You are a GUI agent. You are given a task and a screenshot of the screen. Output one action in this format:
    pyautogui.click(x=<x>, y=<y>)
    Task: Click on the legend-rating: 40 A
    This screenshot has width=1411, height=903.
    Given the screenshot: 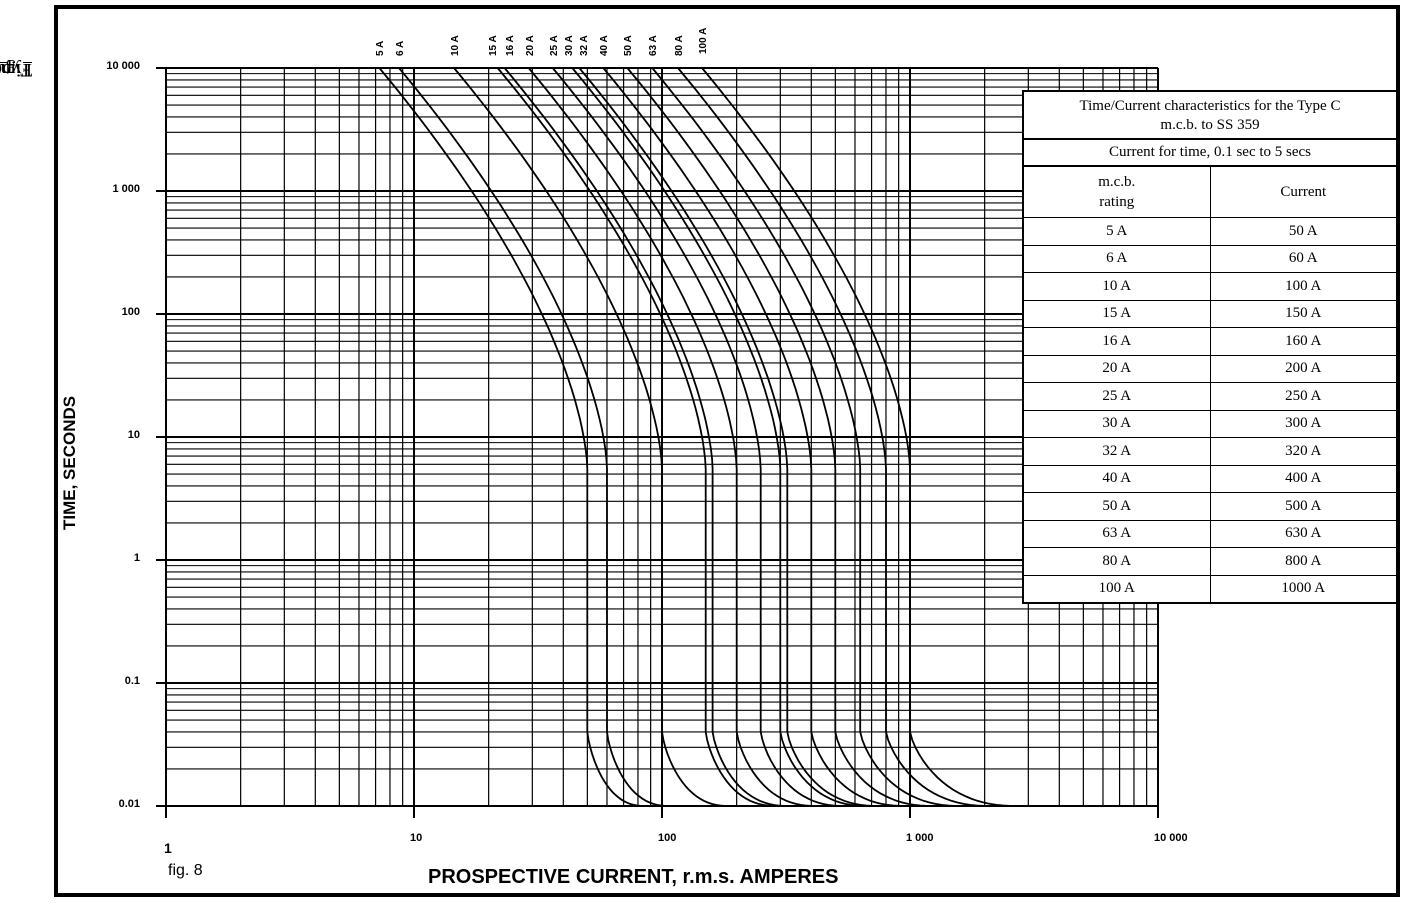 What is the action you would take?
    pyautogui.click(x=1117, y=478)
    